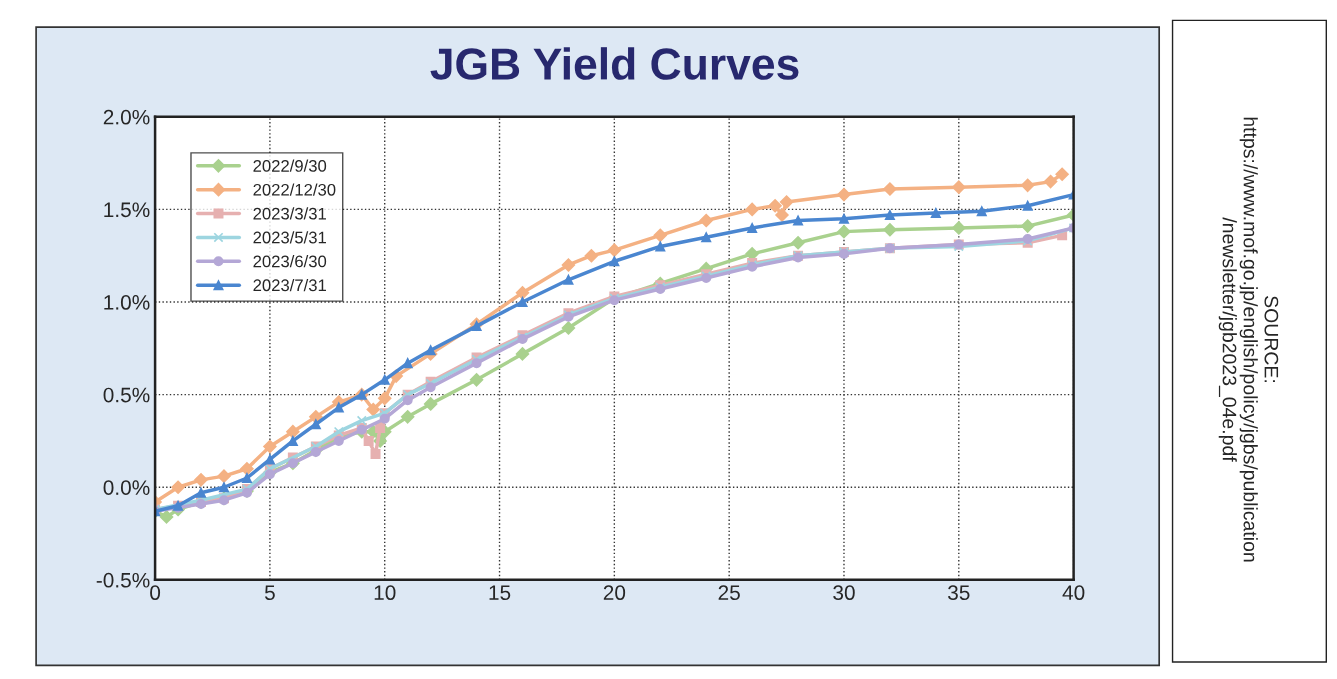 The width and height of the screenshot is (1337, 679). Describe the element at coordinates (1073, 593) in the screenshot. I see `x-tick-label: 40` at that location.